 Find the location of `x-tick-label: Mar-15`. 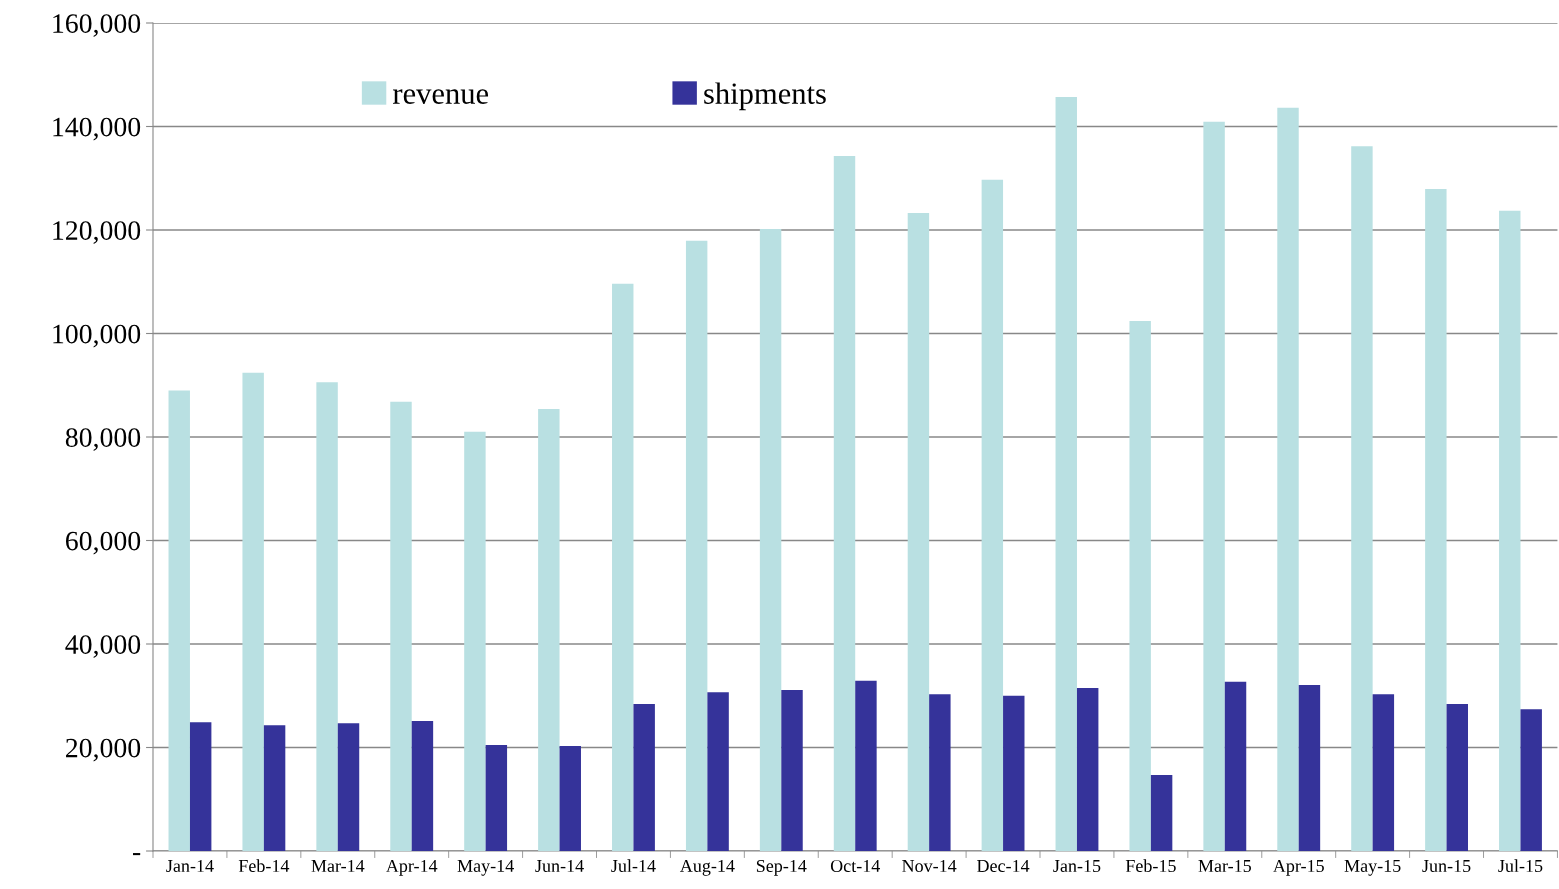

x-tick-label: Mar-15 is located at coordinates (1224, 866).